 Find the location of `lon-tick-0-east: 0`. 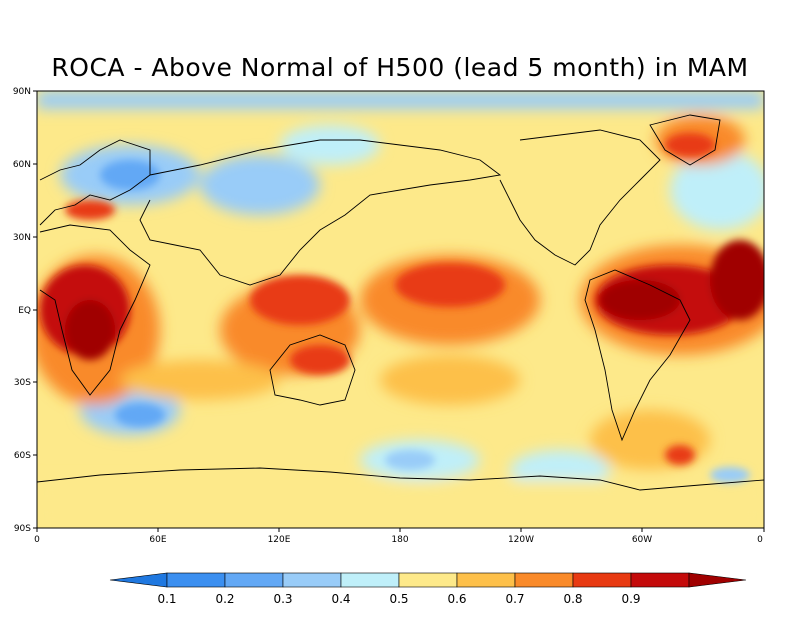

lon-tick-0-east: 0 is located at coordinates (760, 540).